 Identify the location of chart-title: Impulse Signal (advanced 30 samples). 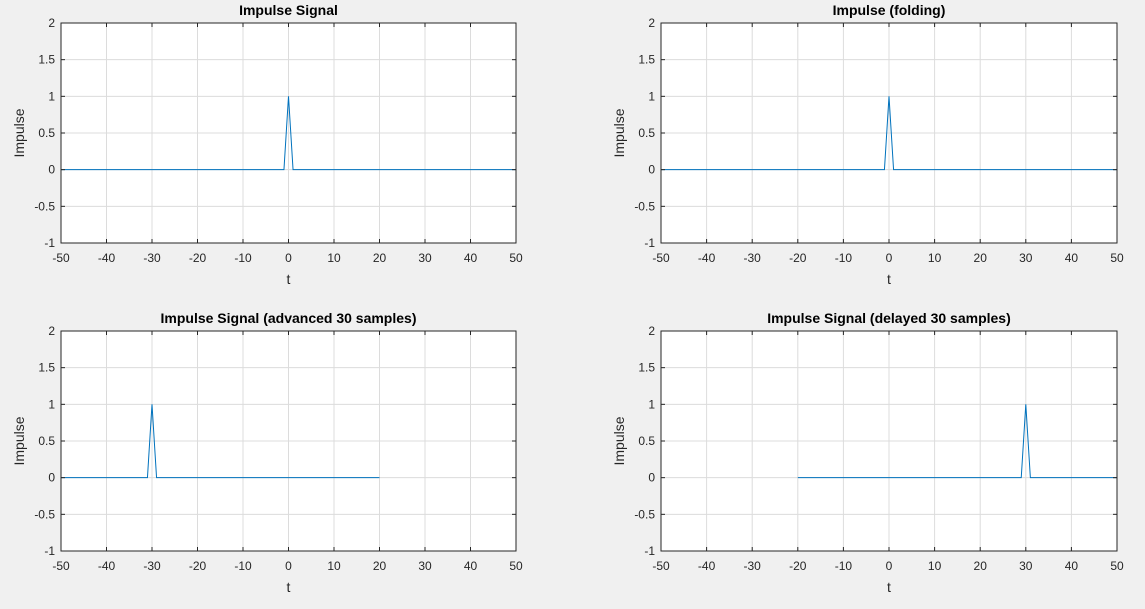
(289, 318).